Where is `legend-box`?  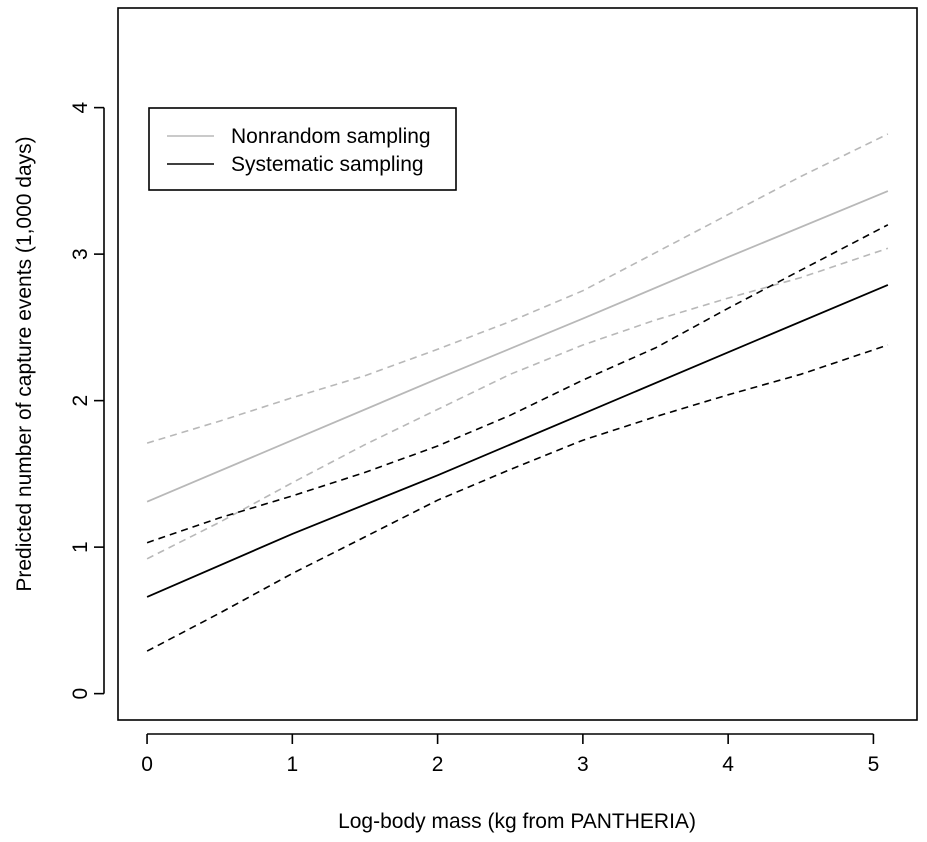
legend-box is located at coordinates (302, 149).